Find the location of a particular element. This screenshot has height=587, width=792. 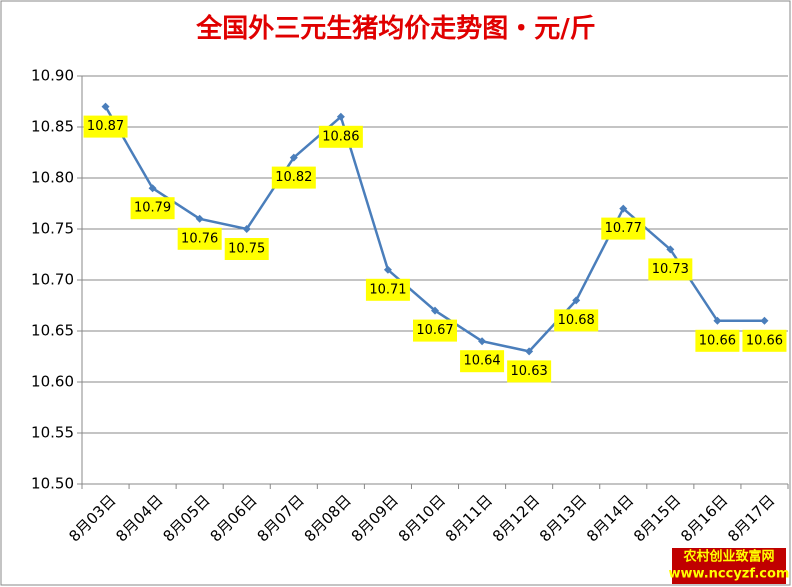

y-tick-label: 10.55 is located at coordinates (52, 433).